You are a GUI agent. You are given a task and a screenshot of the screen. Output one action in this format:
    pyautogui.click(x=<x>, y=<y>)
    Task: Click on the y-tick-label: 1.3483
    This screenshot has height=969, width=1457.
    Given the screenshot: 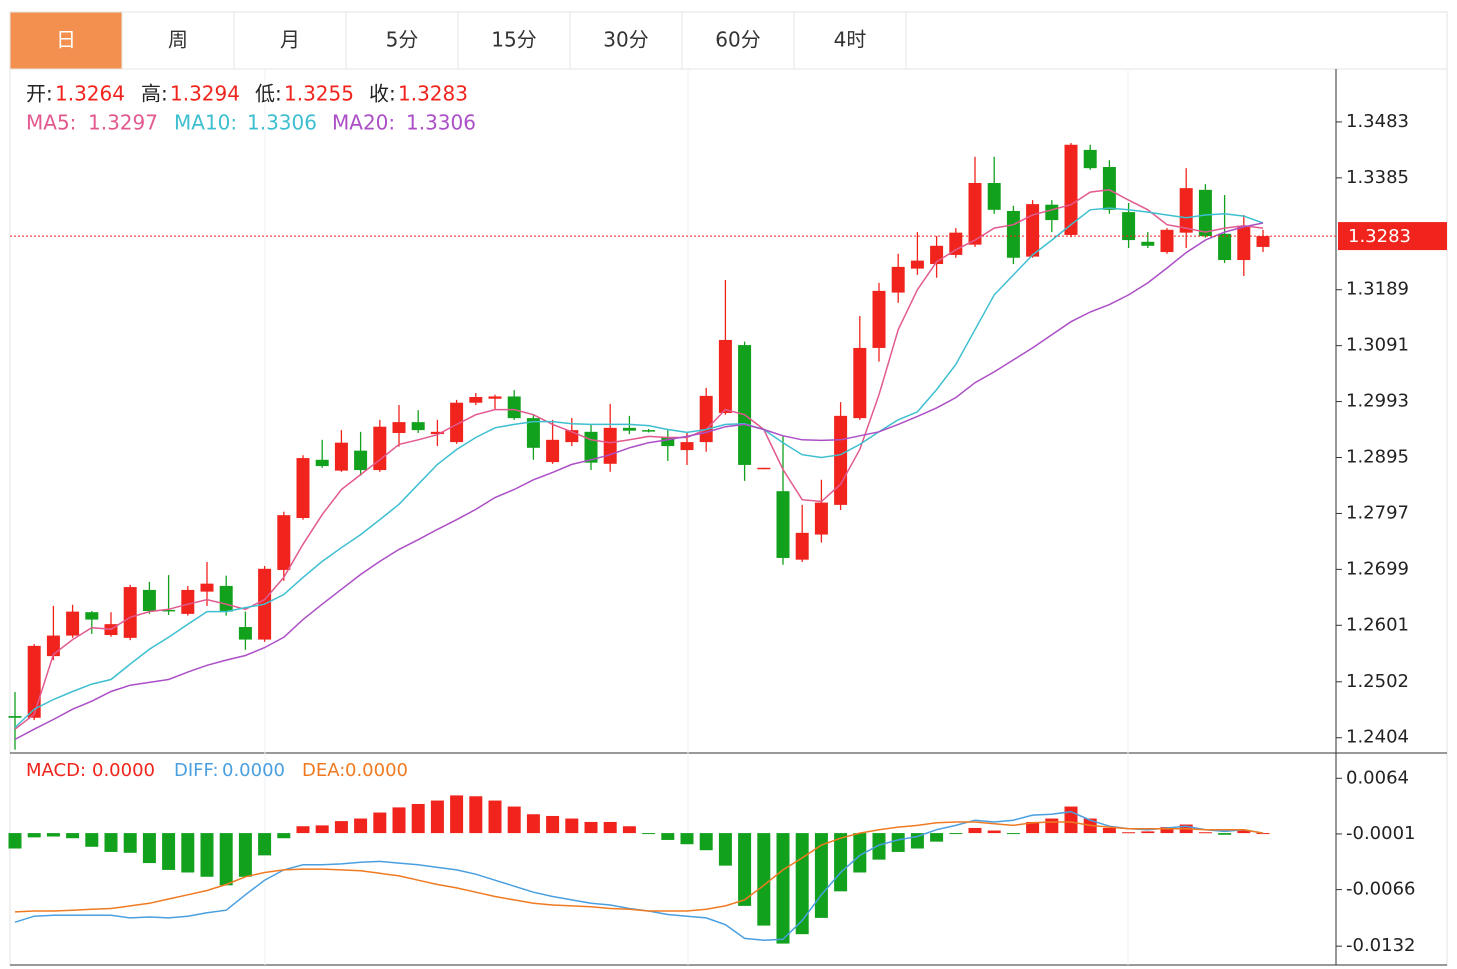 What is the action you would take?
    pyautogui.click(x=1377, y=121)
    